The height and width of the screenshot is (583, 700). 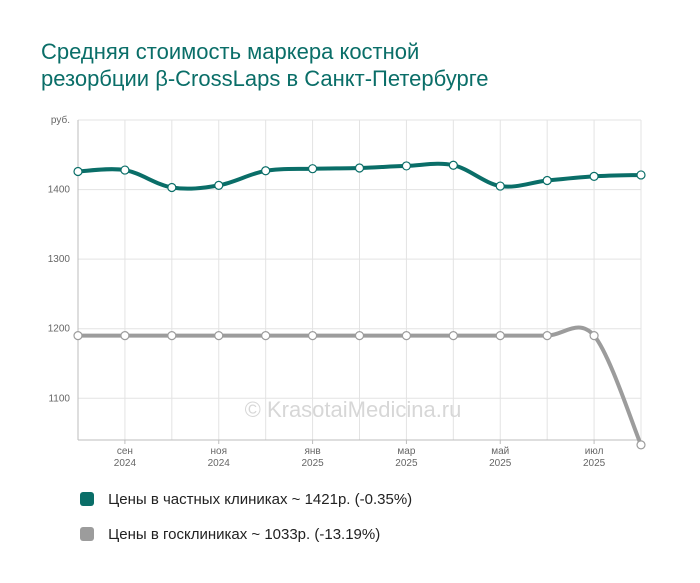 What do you see at coordinates (87, 534) in the screenshot?
I see `legend-swatch-public` at bounding box center [87, 534].